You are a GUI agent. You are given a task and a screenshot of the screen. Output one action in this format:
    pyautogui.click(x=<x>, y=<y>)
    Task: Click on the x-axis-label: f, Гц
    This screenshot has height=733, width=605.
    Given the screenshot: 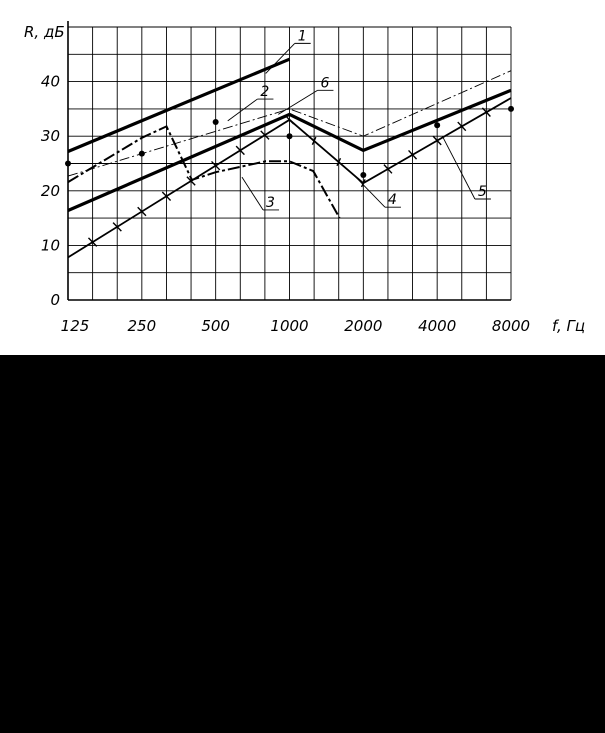 What is the action you would take?
    pyautogui.click(x=568, y=326)
    